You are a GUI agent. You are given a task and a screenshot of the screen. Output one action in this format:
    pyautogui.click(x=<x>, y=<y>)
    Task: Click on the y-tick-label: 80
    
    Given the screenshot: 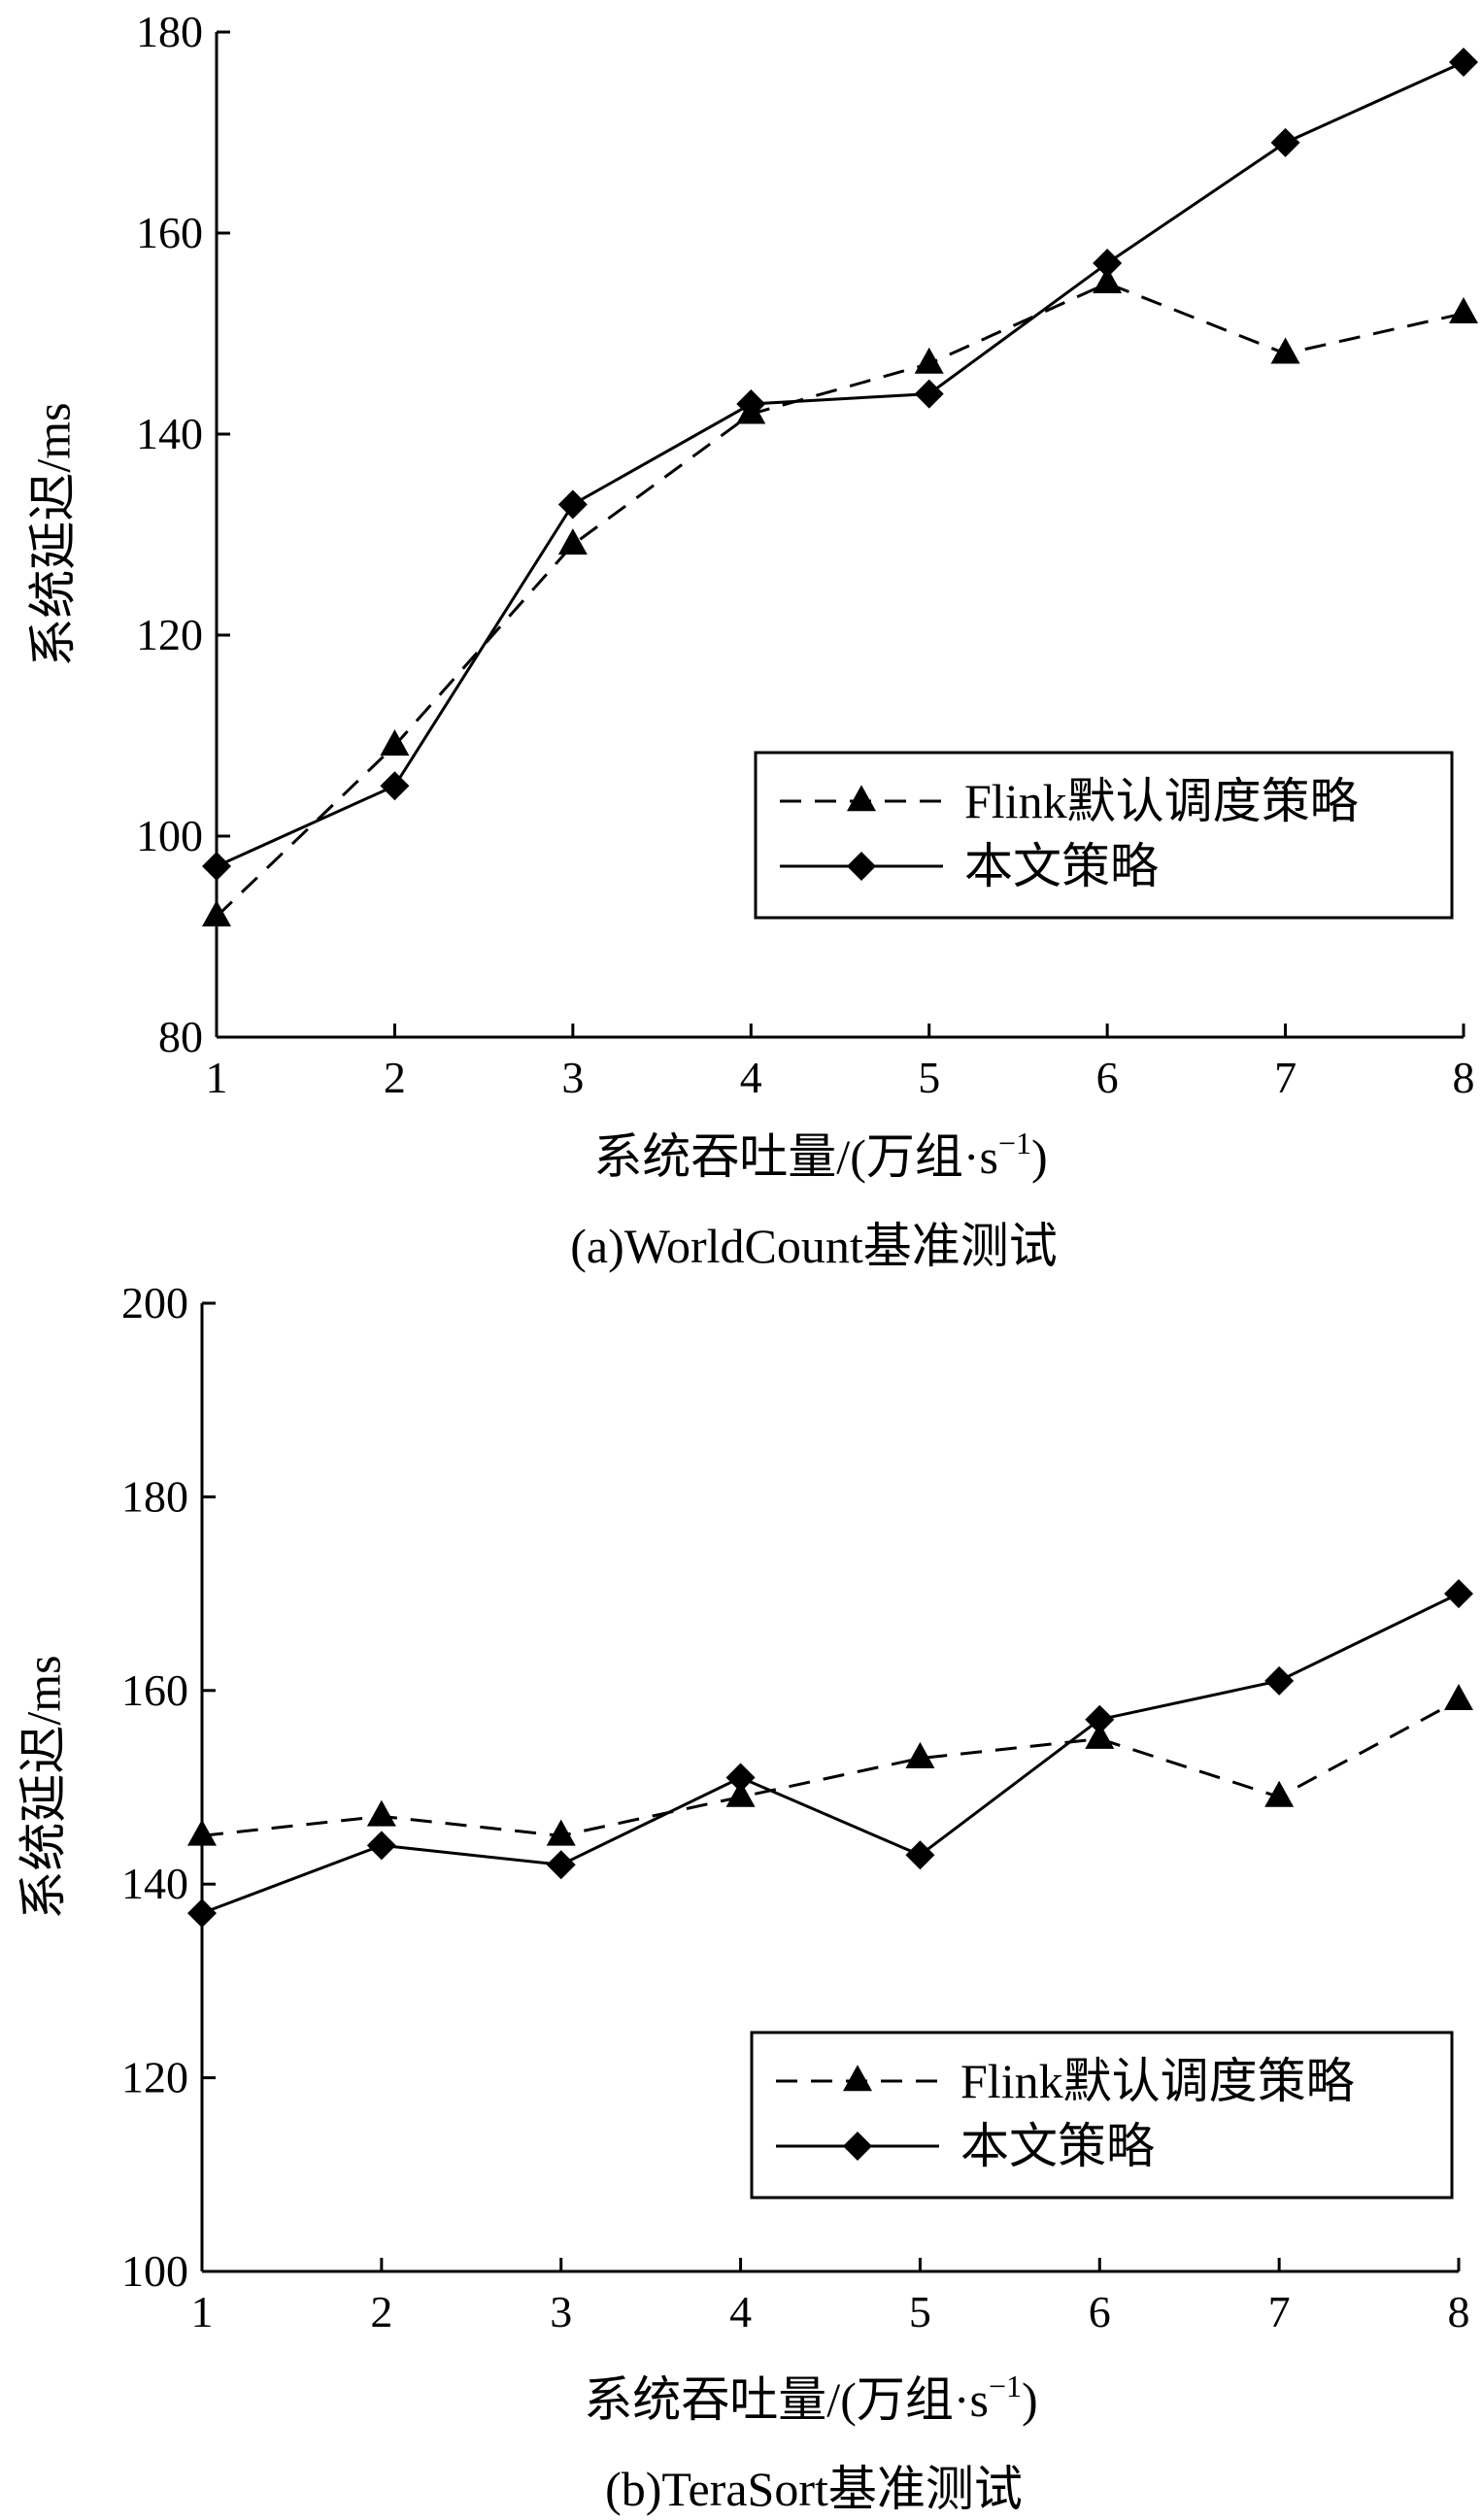 What is the action you would take?
    pyautogui.click(x=180, y=1036)
    